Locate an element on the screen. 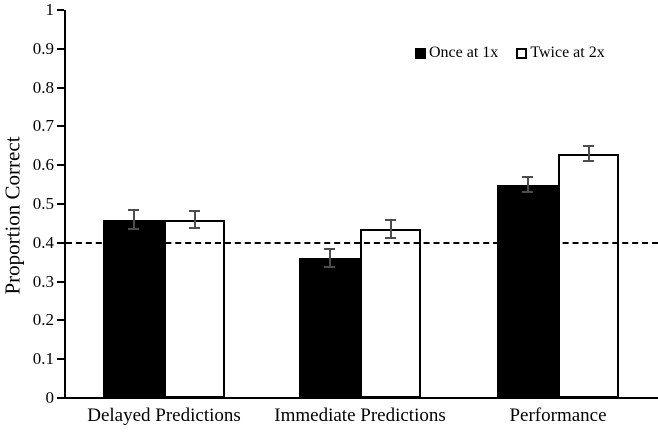 The height and width of the screenshot is (435, 658). open-square-icon is located at coordinates (522, 53).